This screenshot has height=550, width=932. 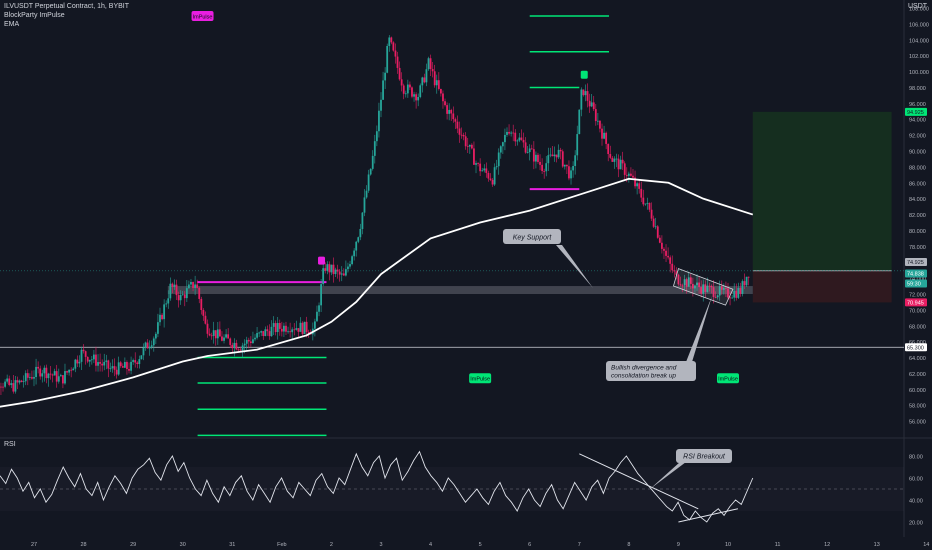 What do you see at coordinates (917, 168) in the screenshot?
I see `price-tick-label-16: 88.000` at bounding box center [917, 168].